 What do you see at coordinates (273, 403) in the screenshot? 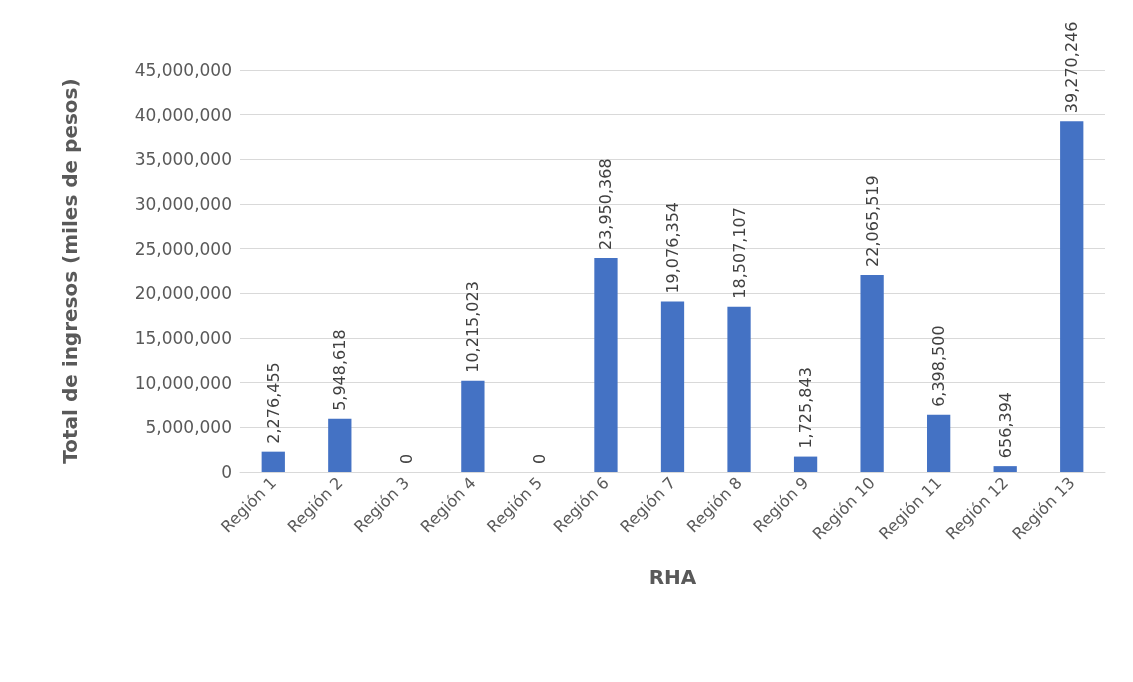
I see `data-label: 2,276,455` at bounding box center [273, 403].